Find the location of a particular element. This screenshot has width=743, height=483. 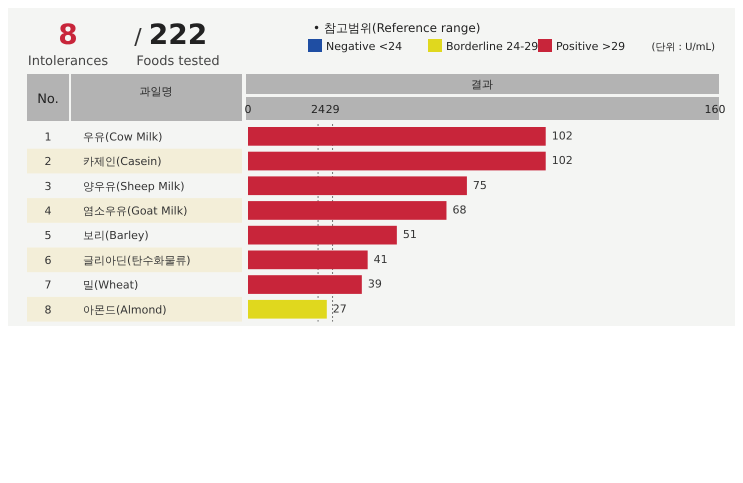

text: 7 is located at coordinates (48, 285).